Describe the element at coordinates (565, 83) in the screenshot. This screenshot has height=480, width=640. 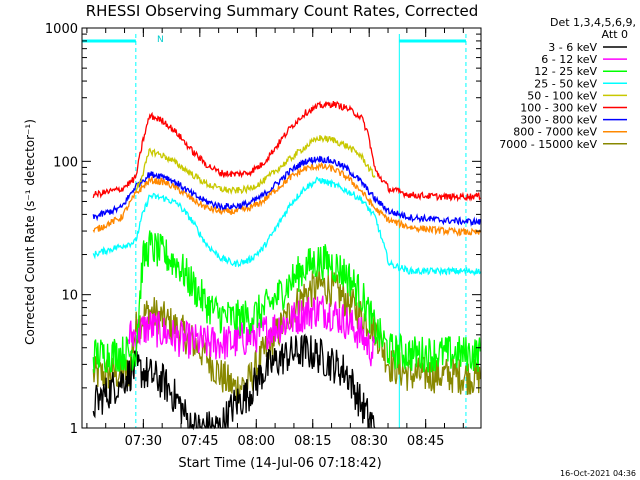
I see `legend-label: 25 - 50 keV` at that location.